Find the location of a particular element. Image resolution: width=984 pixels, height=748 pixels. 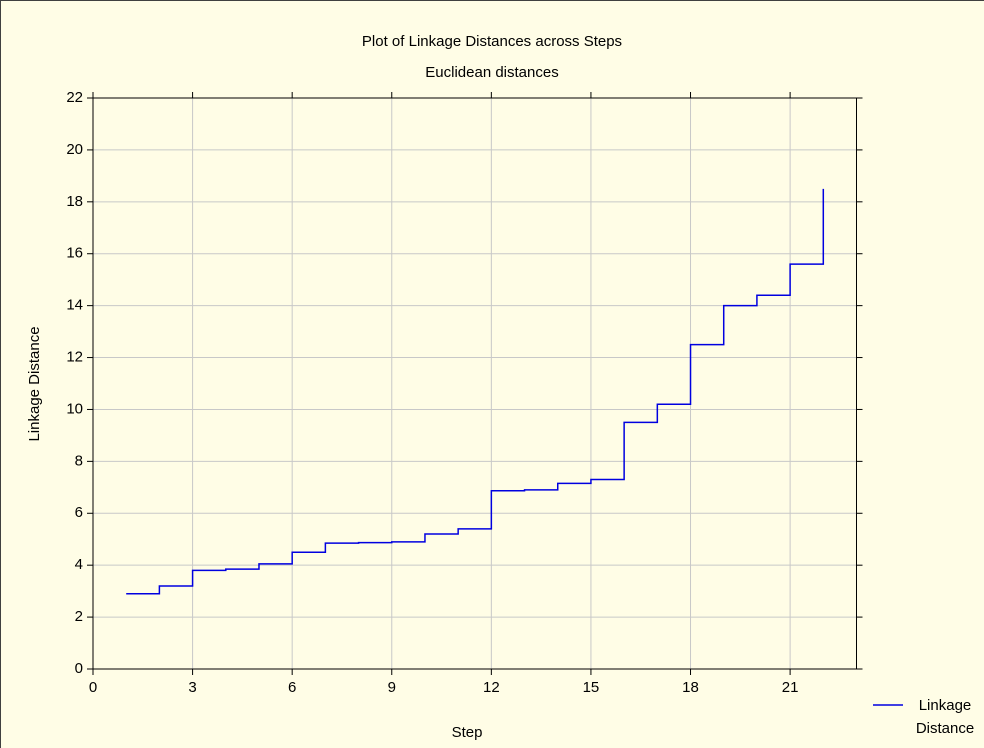

x-tick-label: 15 is located at coordinates (591, 687).